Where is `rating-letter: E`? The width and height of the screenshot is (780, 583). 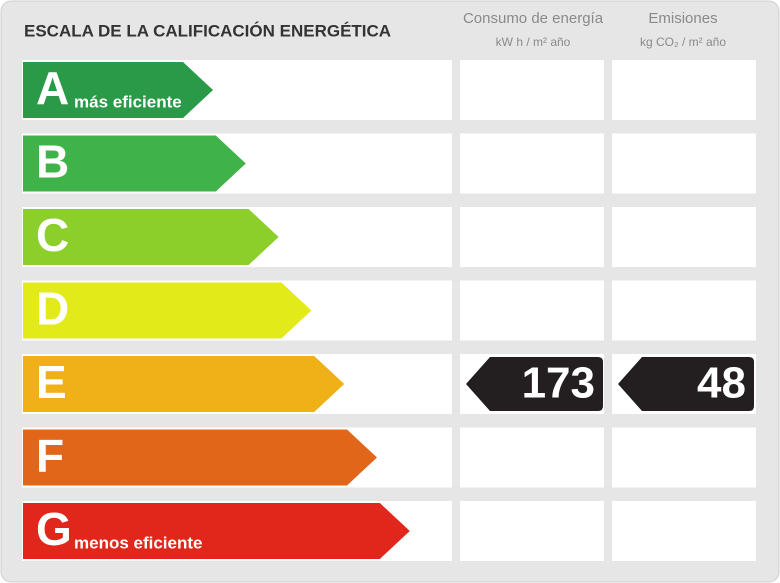 rating-letter: E is located at coordinates (51, 382).